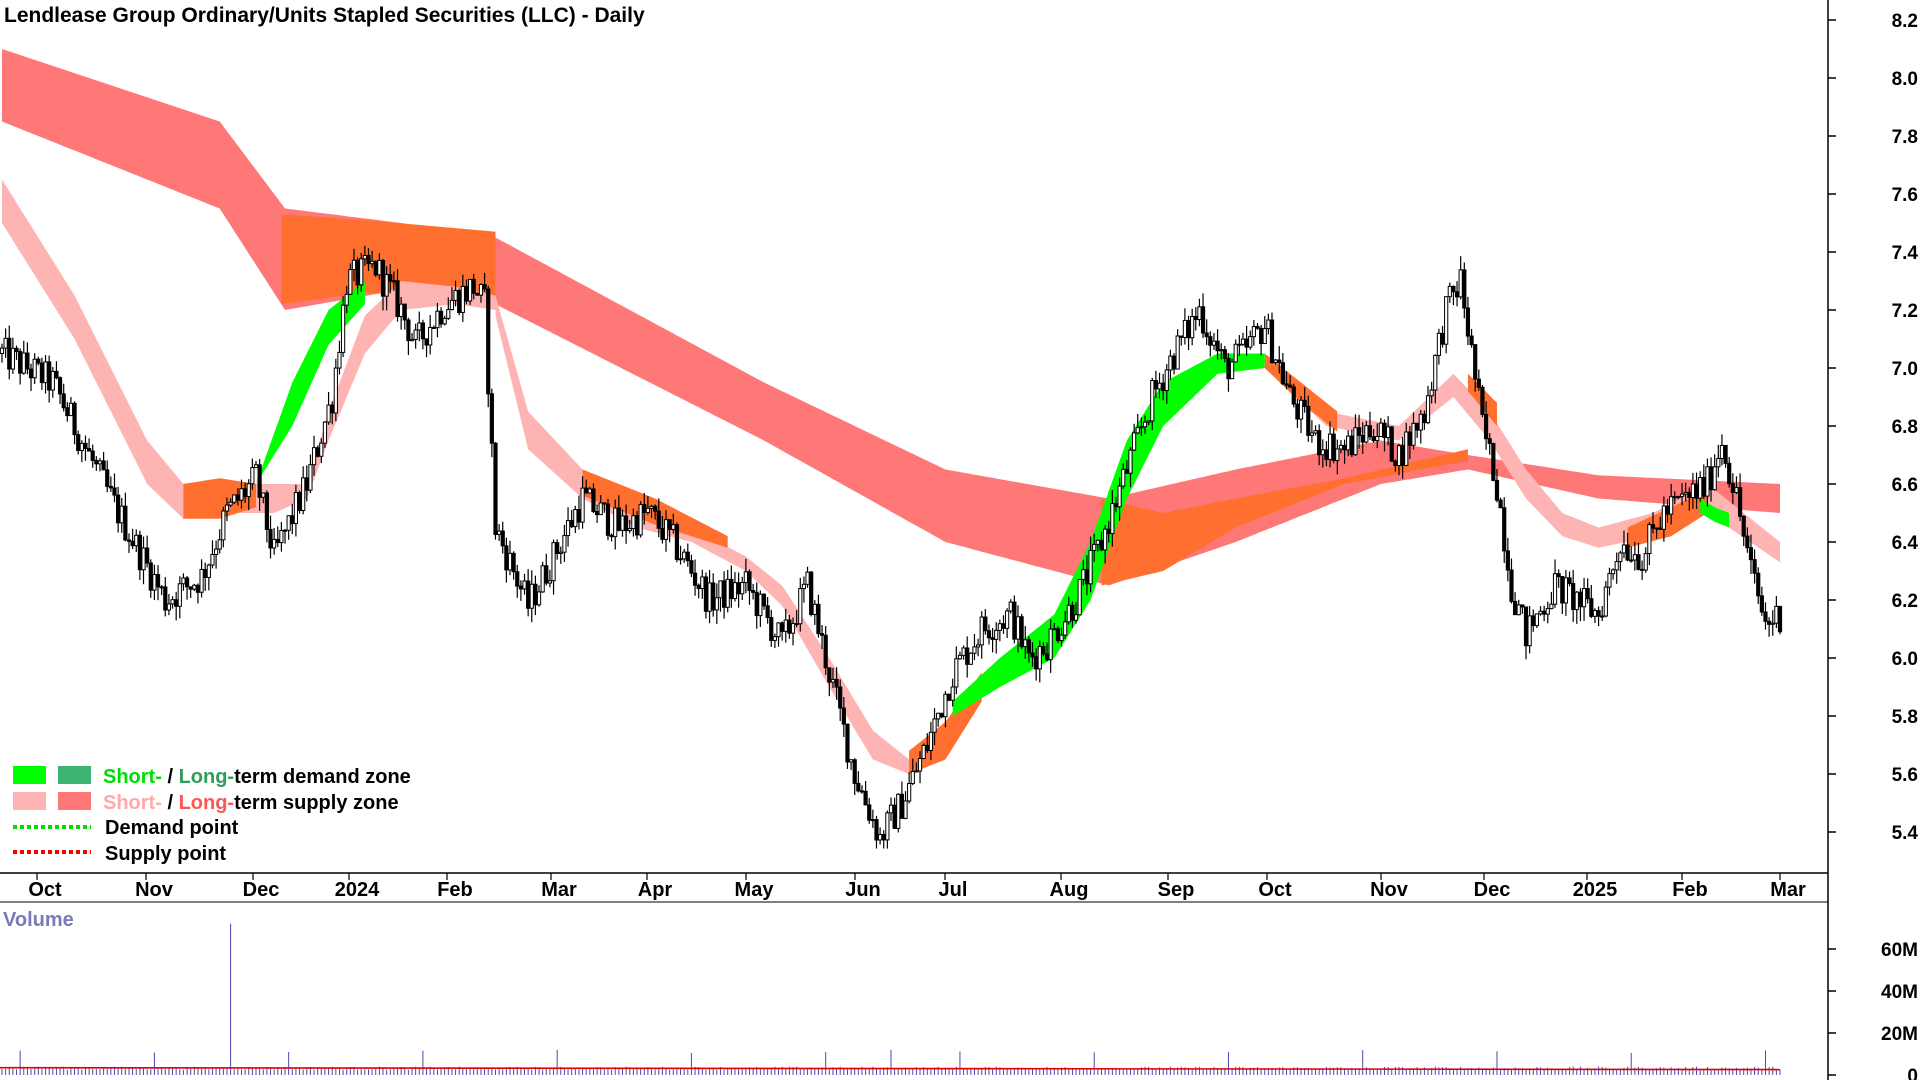 The width and height of the screenshot is (1920, 1080). What do you see at coordinates (1905, 543) in the screenshot?
I see `y-tick-label: 6.4` at bounding box center [1905, 543].